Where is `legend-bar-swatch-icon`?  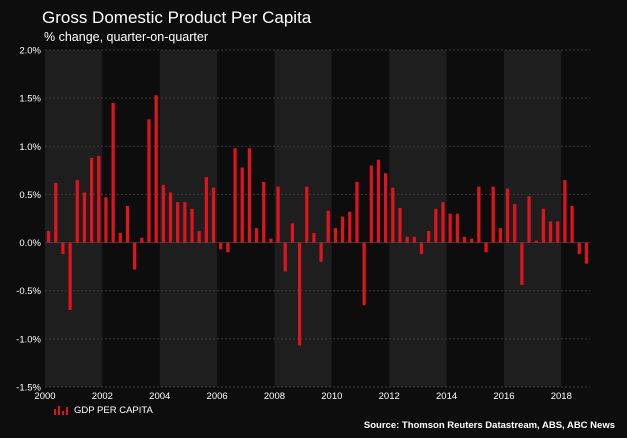
legend-bar-swatch-icon is located at coordinates (61, 410).